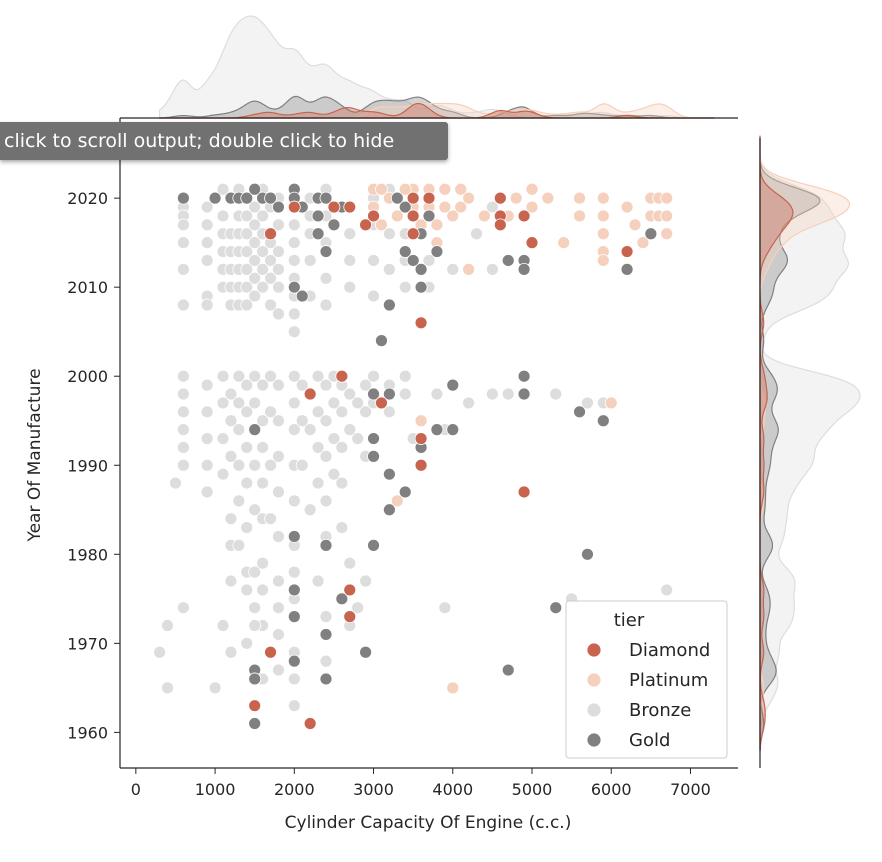 This screenshot has height=862, width=882. Describe the element at coordinates (790, 443) in the screenshot. I see `gold-kde-y` at that location.